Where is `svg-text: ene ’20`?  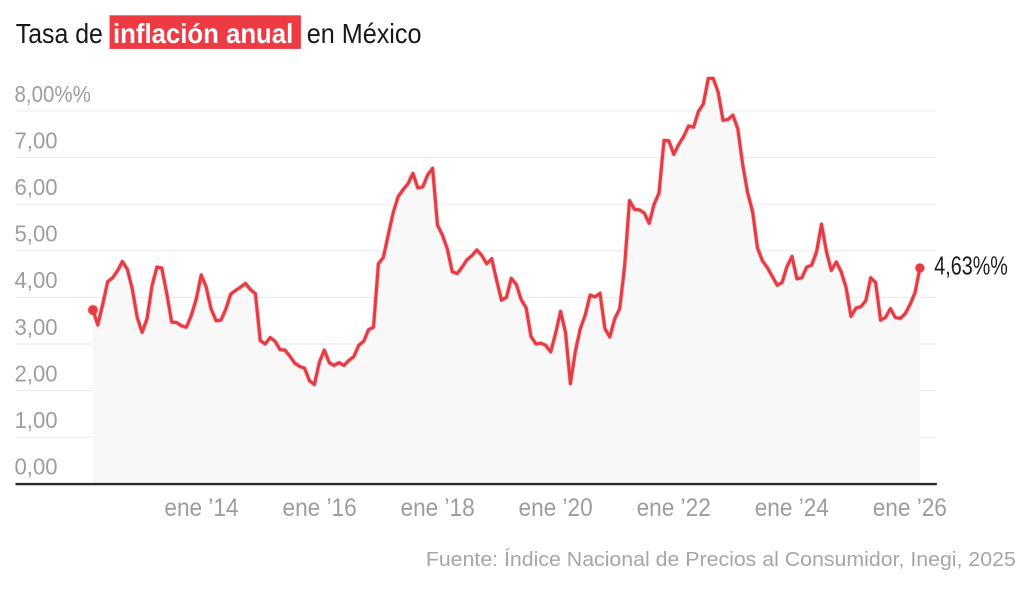 svg-text: ene ’20 is located at coordinates (556, 508).